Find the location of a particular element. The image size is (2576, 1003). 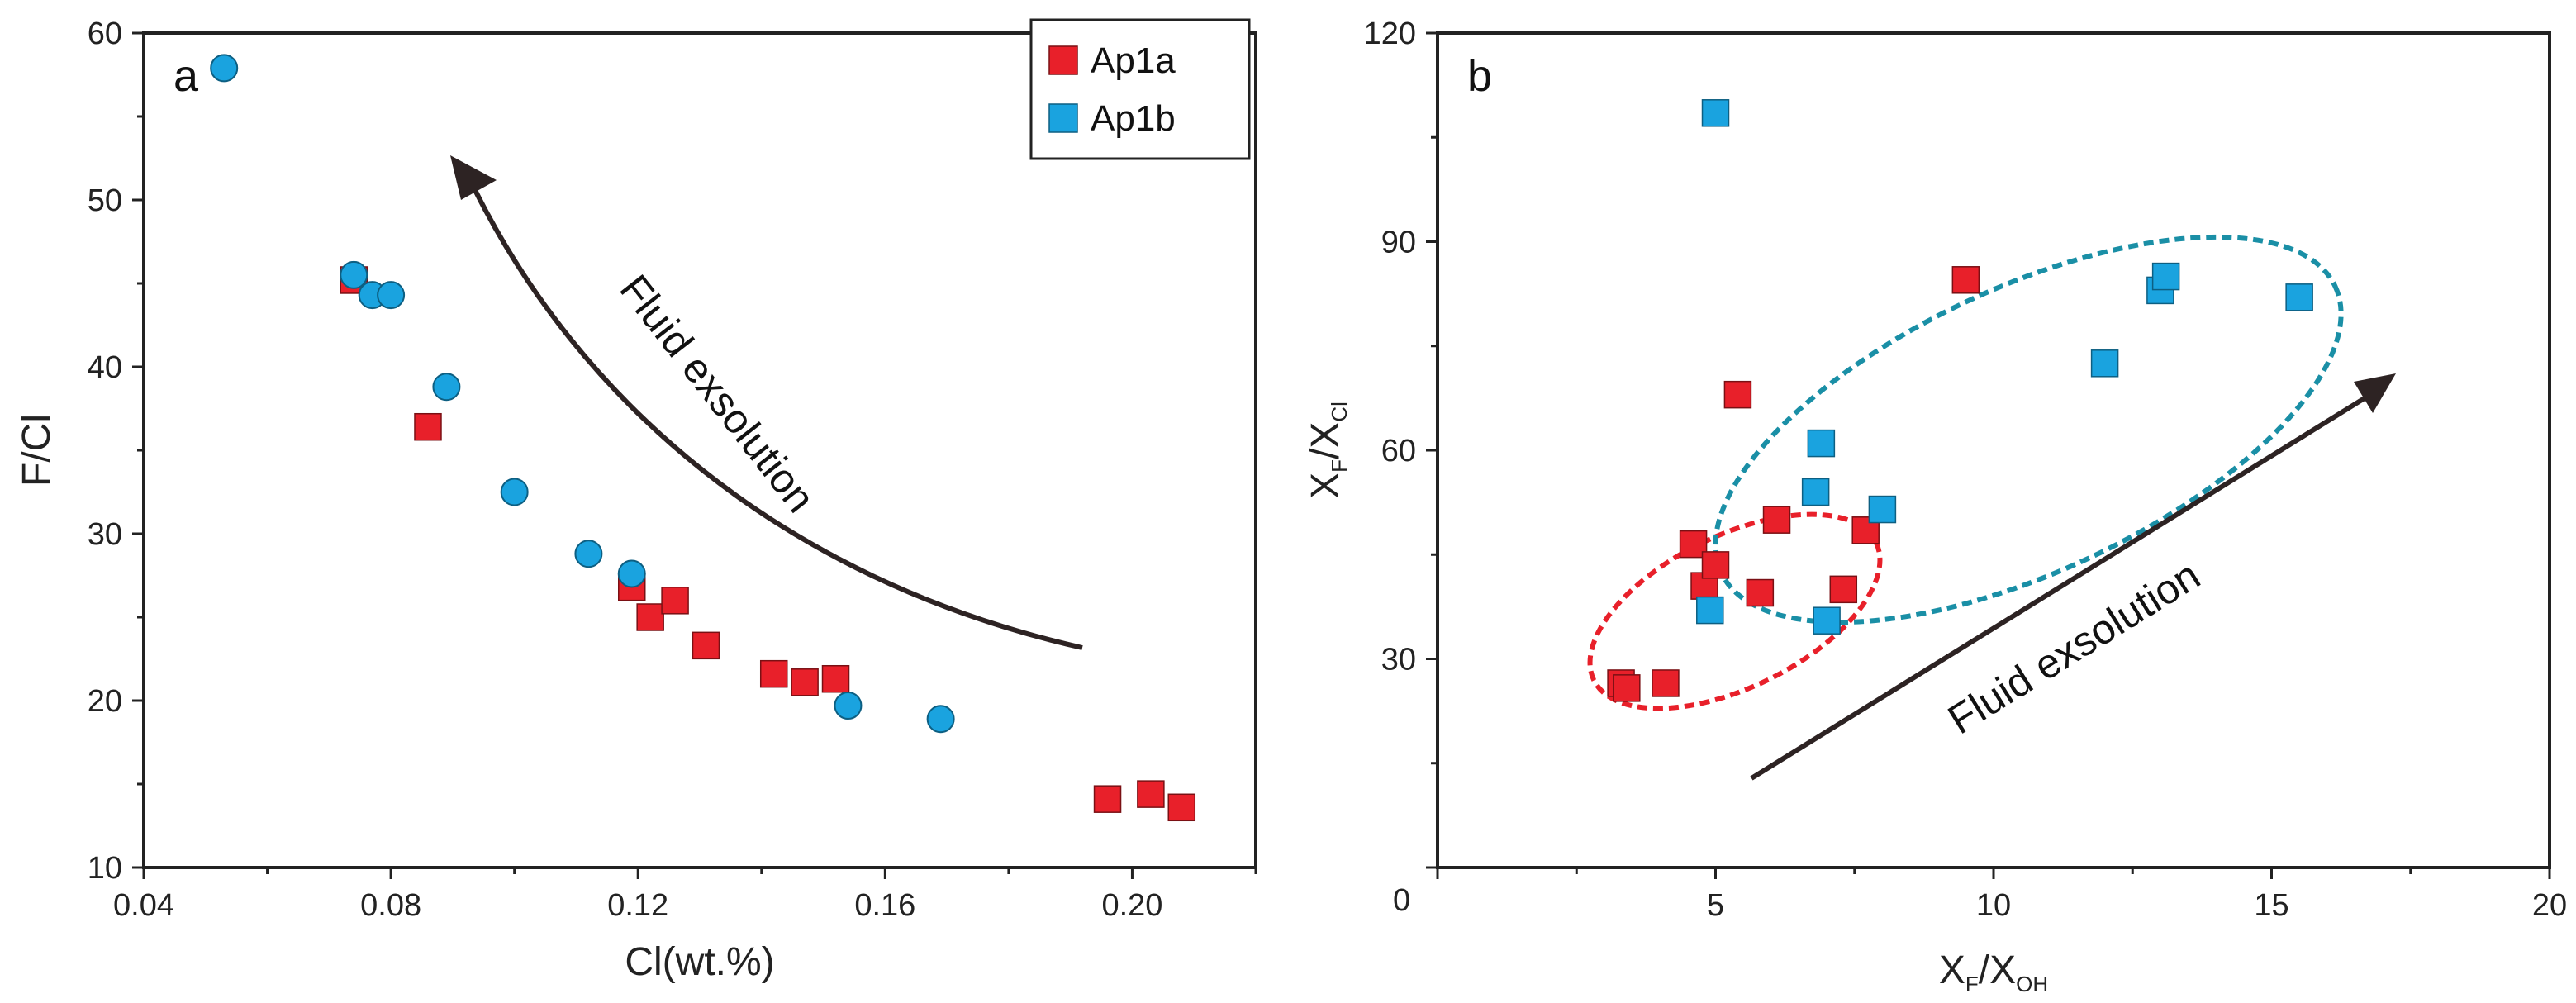

panel-b-x-tick-label: 5 is located at coordinates (1715, 905).